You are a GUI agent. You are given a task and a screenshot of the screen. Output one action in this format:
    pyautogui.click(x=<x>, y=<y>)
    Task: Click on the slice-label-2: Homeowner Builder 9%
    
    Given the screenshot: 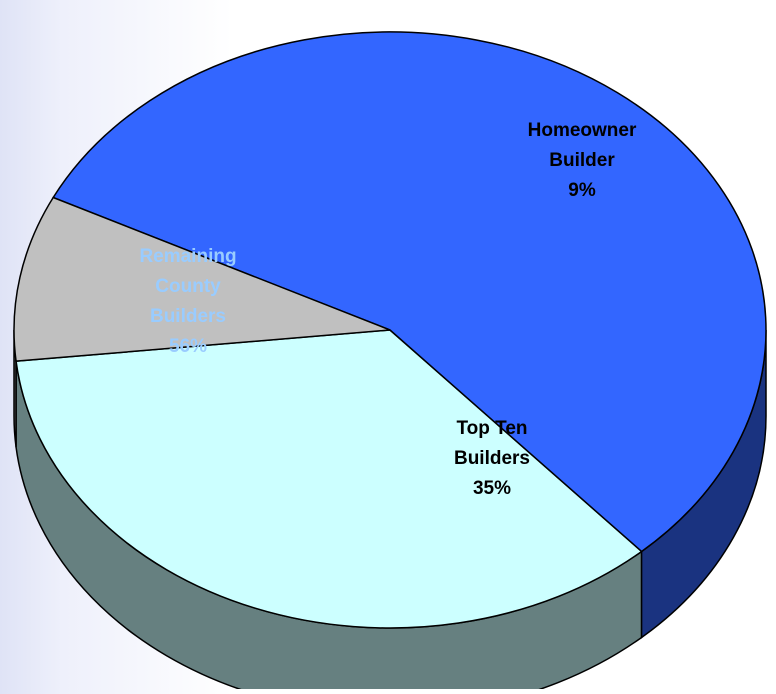 What is the action you would take?
    pyautogui.click(x=582, y=160)
    